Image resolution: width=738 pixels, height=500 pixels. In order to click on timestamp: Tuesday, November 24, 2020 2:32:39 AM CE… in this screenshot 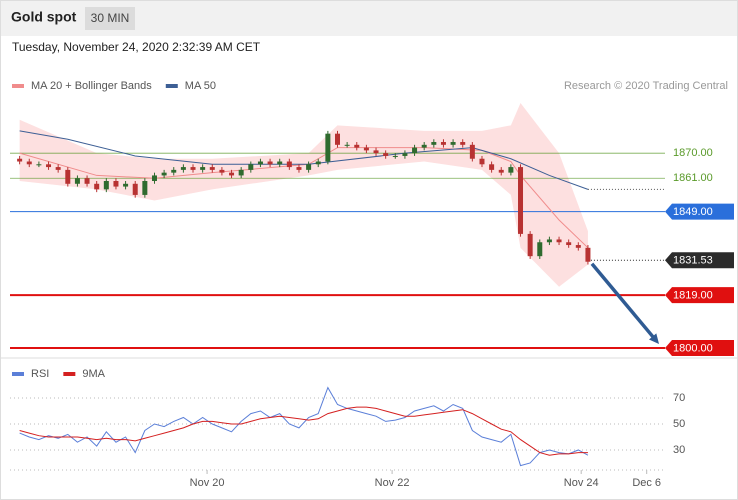, I will do `click(136, 47)`.